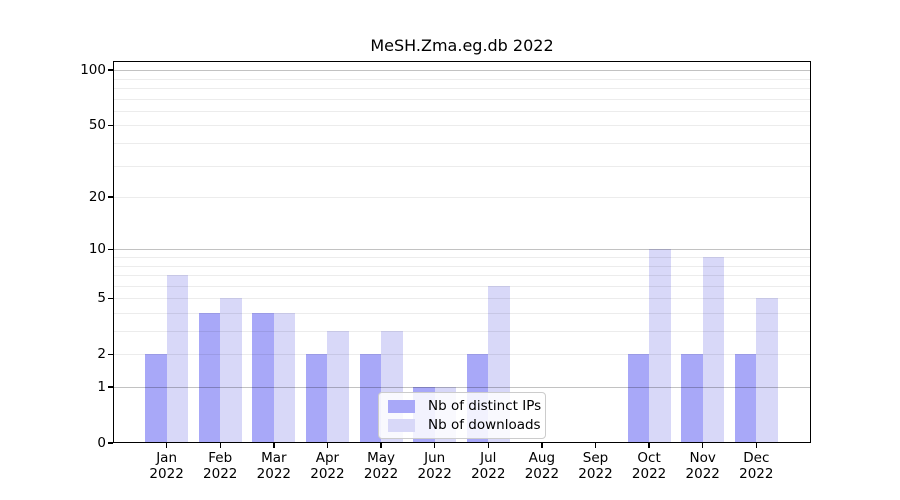 The height and width of the screenshot is (500, 900). Describe the element at coordinates (756, 466) in the screenshot. I see `x-tick-label: Dec 2022` at that location.